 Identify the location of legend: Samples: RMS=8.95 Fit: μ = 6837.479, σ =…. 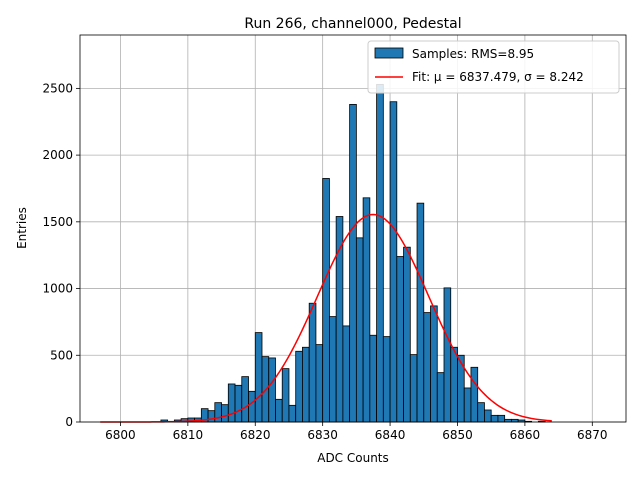
(493, 67).